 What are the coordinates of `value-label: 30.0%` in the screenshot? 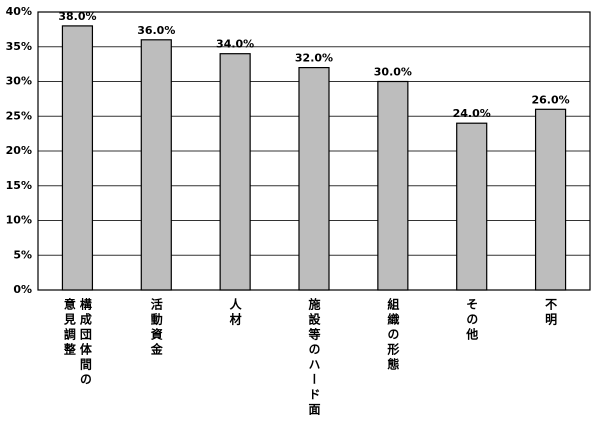 It's located at (393, 72).